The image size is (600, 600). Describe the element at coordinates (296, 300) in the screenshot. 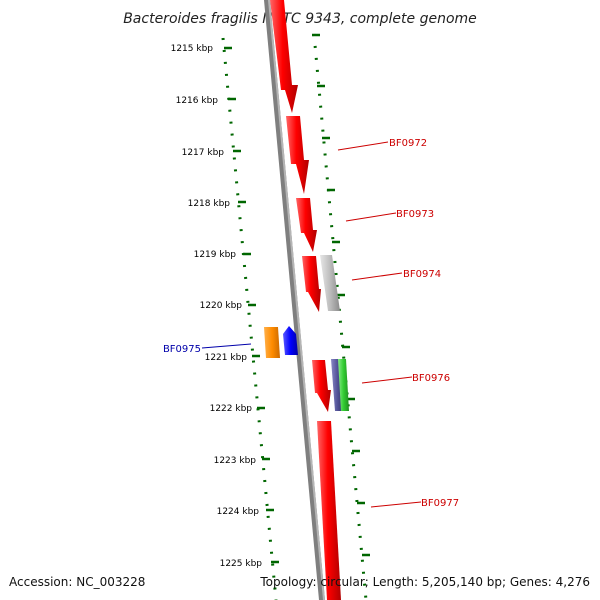

I see `genome-backbone-highlight` at that location.